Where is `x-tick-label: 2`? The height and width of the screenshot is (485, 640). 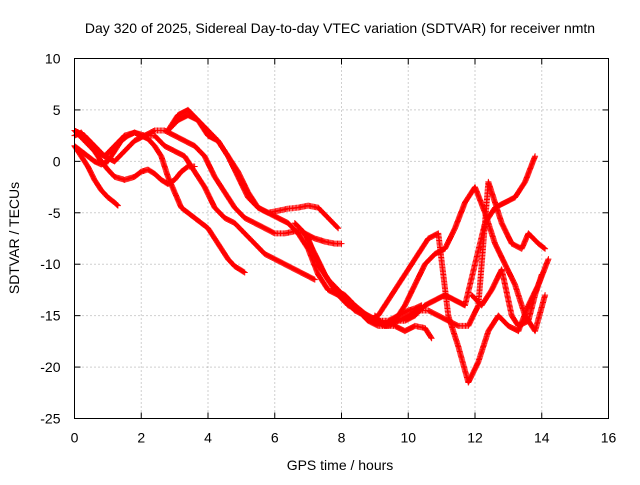 x-tick-label: 2 is located at coordinates (141, 438).